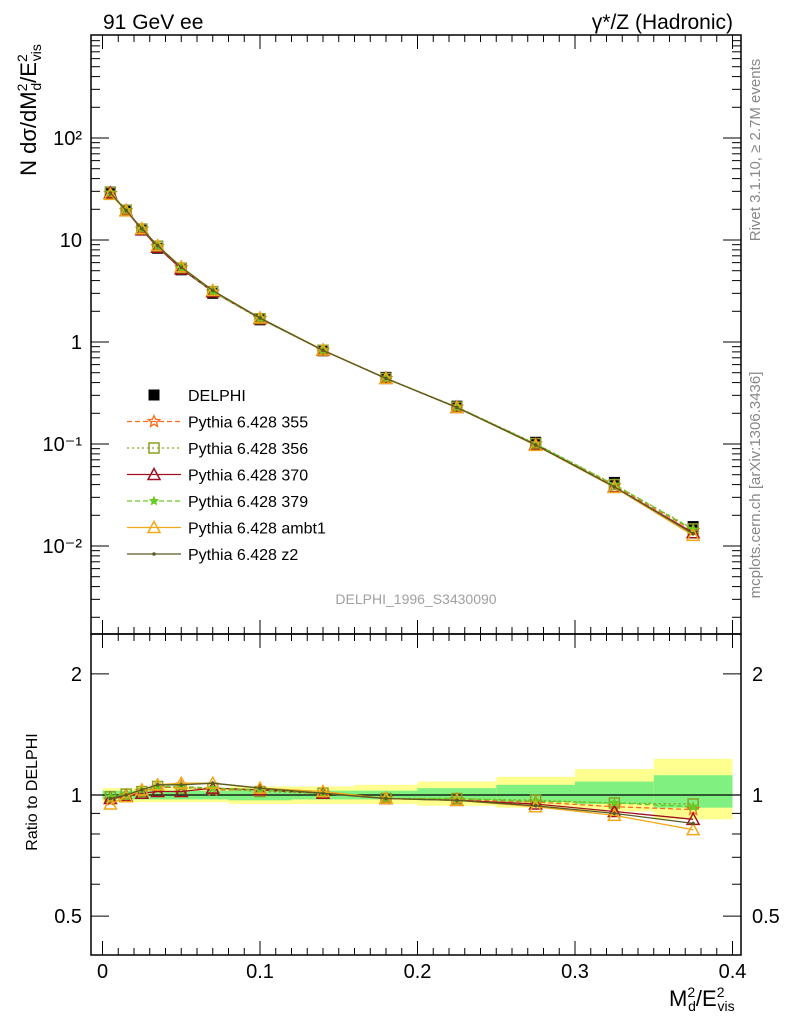 This screenshot has height=1024, width=786. I want to click on legend-entry-355: Pythia 6.428 355, so click(217, 422).